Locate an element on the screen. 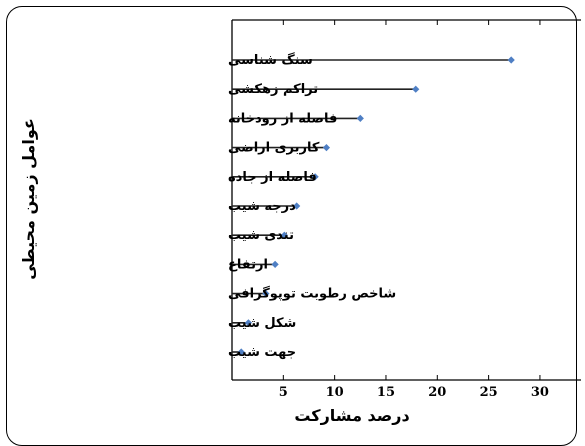 The width and height of the screenshot is (585, 446). y-category-label: شکل شیب is located at coordinates (262, 323).